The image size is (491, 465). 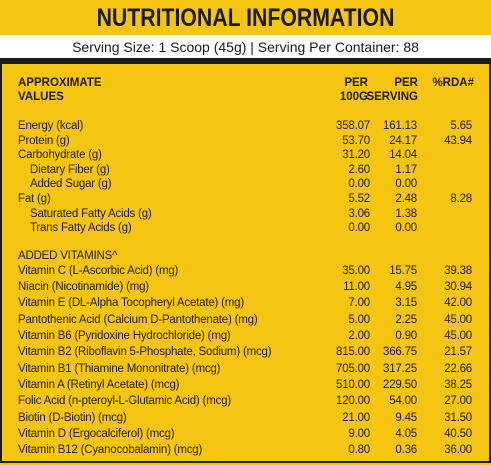 What do you see at coordinates (356, 286) in the screenshot?
I see `row-value: 11.00` at bounding box center [356, 286].